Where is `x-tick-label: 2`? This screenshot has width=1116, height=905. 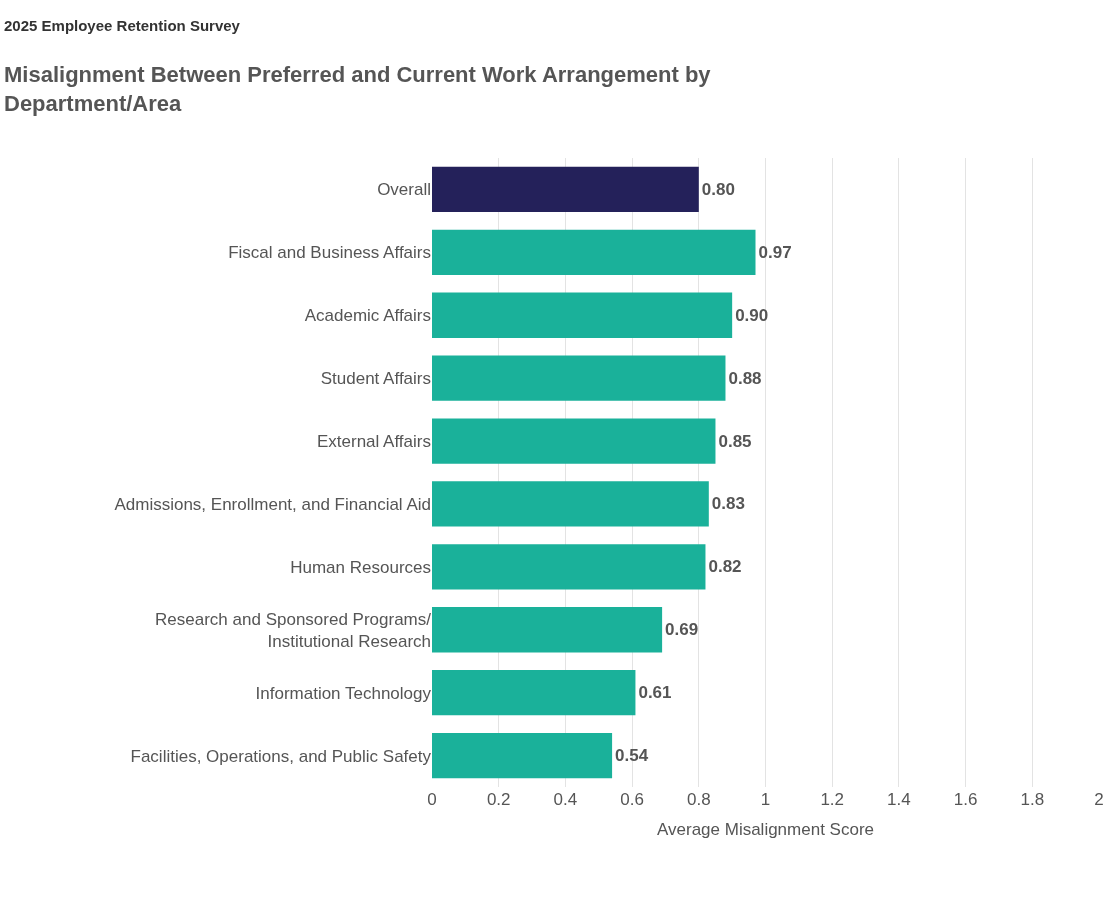
x-tick-label: 2 is located at coordinates (1099, 799).